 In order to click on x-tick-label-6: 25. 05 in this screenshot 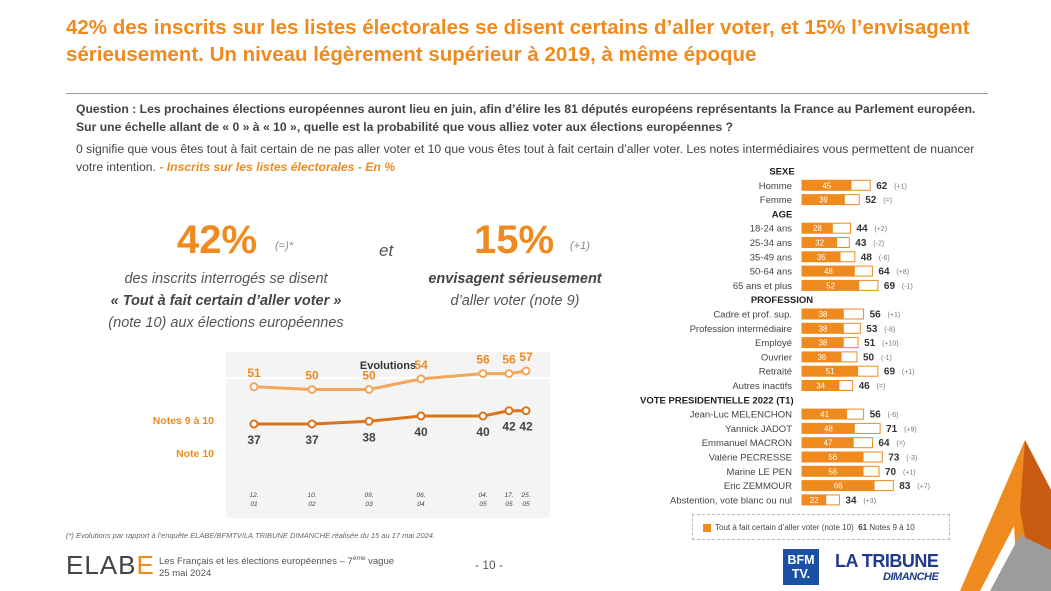, I will do `click(525, 500)`.